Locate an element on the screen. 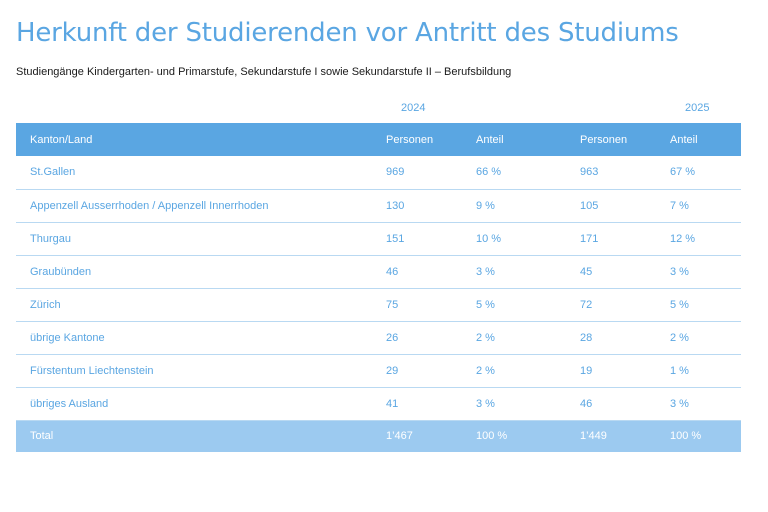 The image size is (768, 512). persons-2024-cell: 46 is located at coordinates (431, 272).